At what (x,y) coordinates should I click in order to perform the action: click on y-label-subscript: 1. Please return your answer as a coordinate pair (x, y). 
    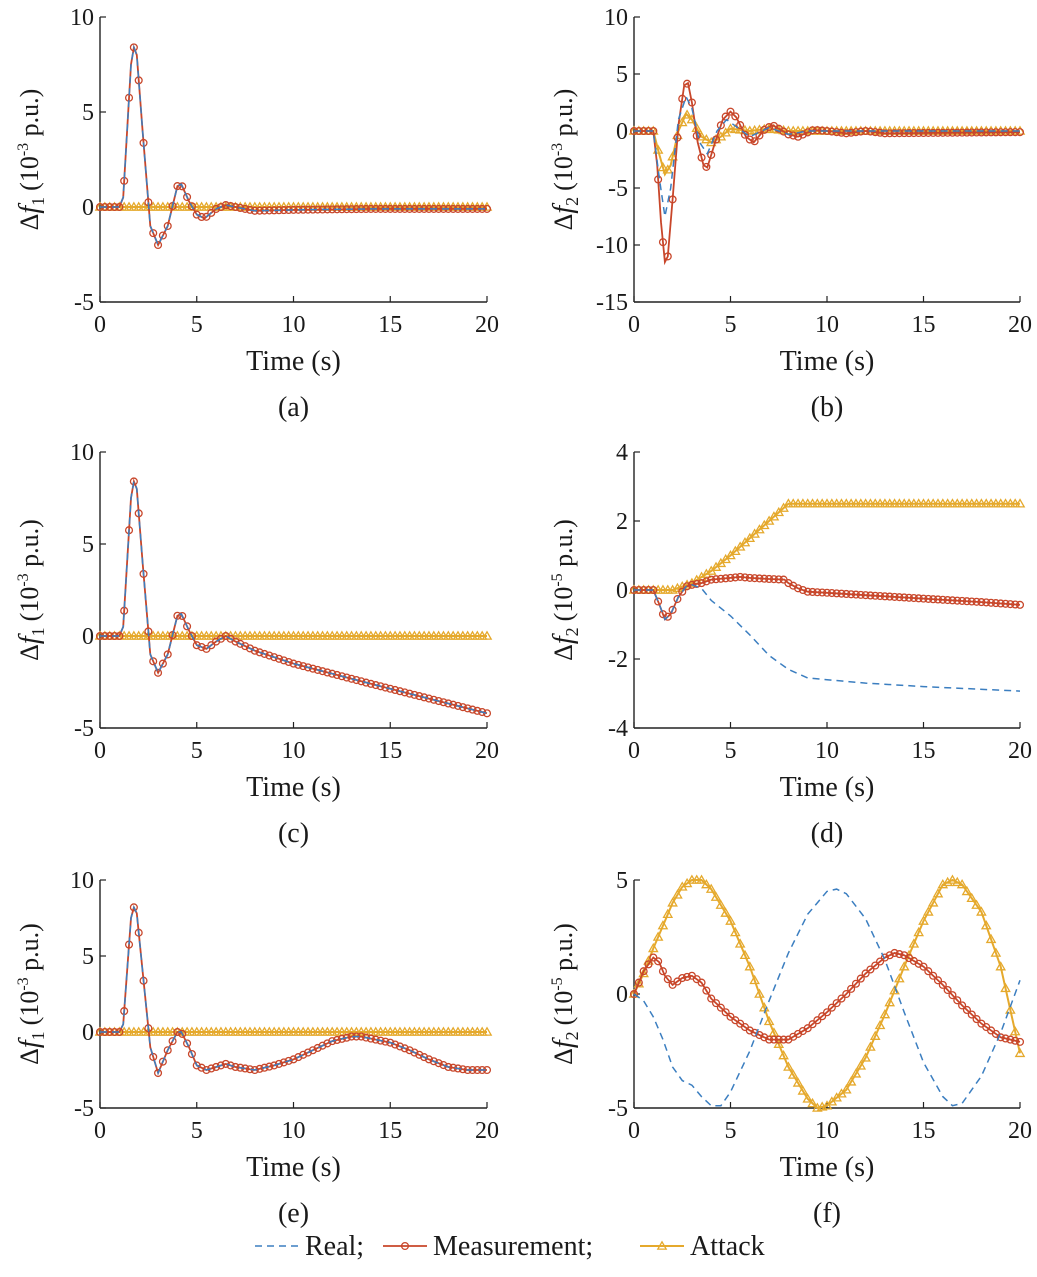
    Looking at the image, I should click on (38, 201).